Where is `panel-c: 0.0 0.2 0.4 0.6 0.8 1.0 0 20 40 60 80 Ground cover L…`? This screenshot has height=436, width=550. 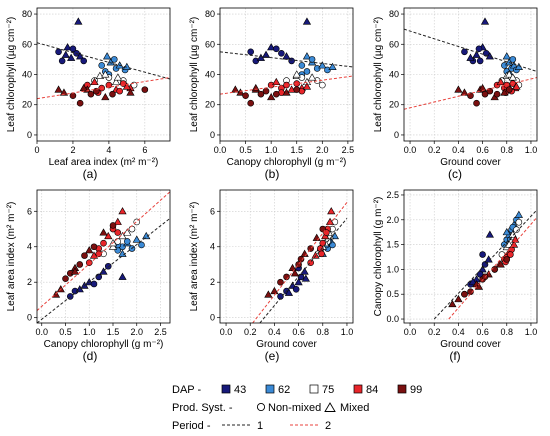 panel-c: 0.0 0.2 0.4 0.6 0.8 1.0 0 20 40 60 80 Ground cover L… is located at coordinates (455, 94).